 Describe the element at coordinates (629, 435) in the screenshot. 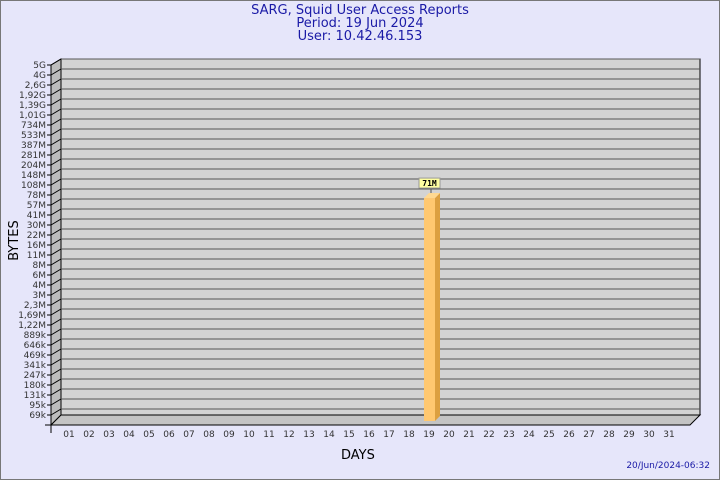

I see `x-tick-label: 29` at that location.